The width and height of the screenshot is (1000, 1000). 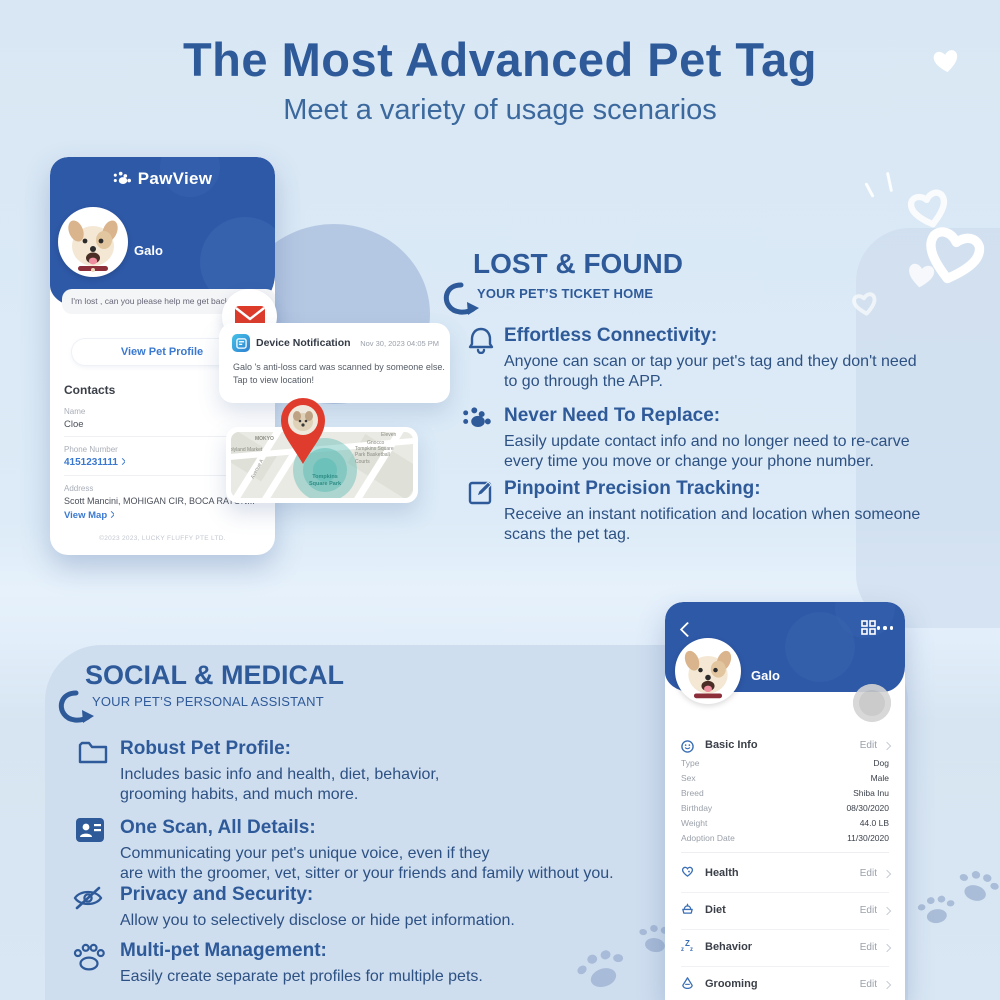 What do you see at coordinates (500, 110) in the screenshot?
I see `page-subtitle: Meet a variety of usage scenarios` at bounding box center [500, 110].